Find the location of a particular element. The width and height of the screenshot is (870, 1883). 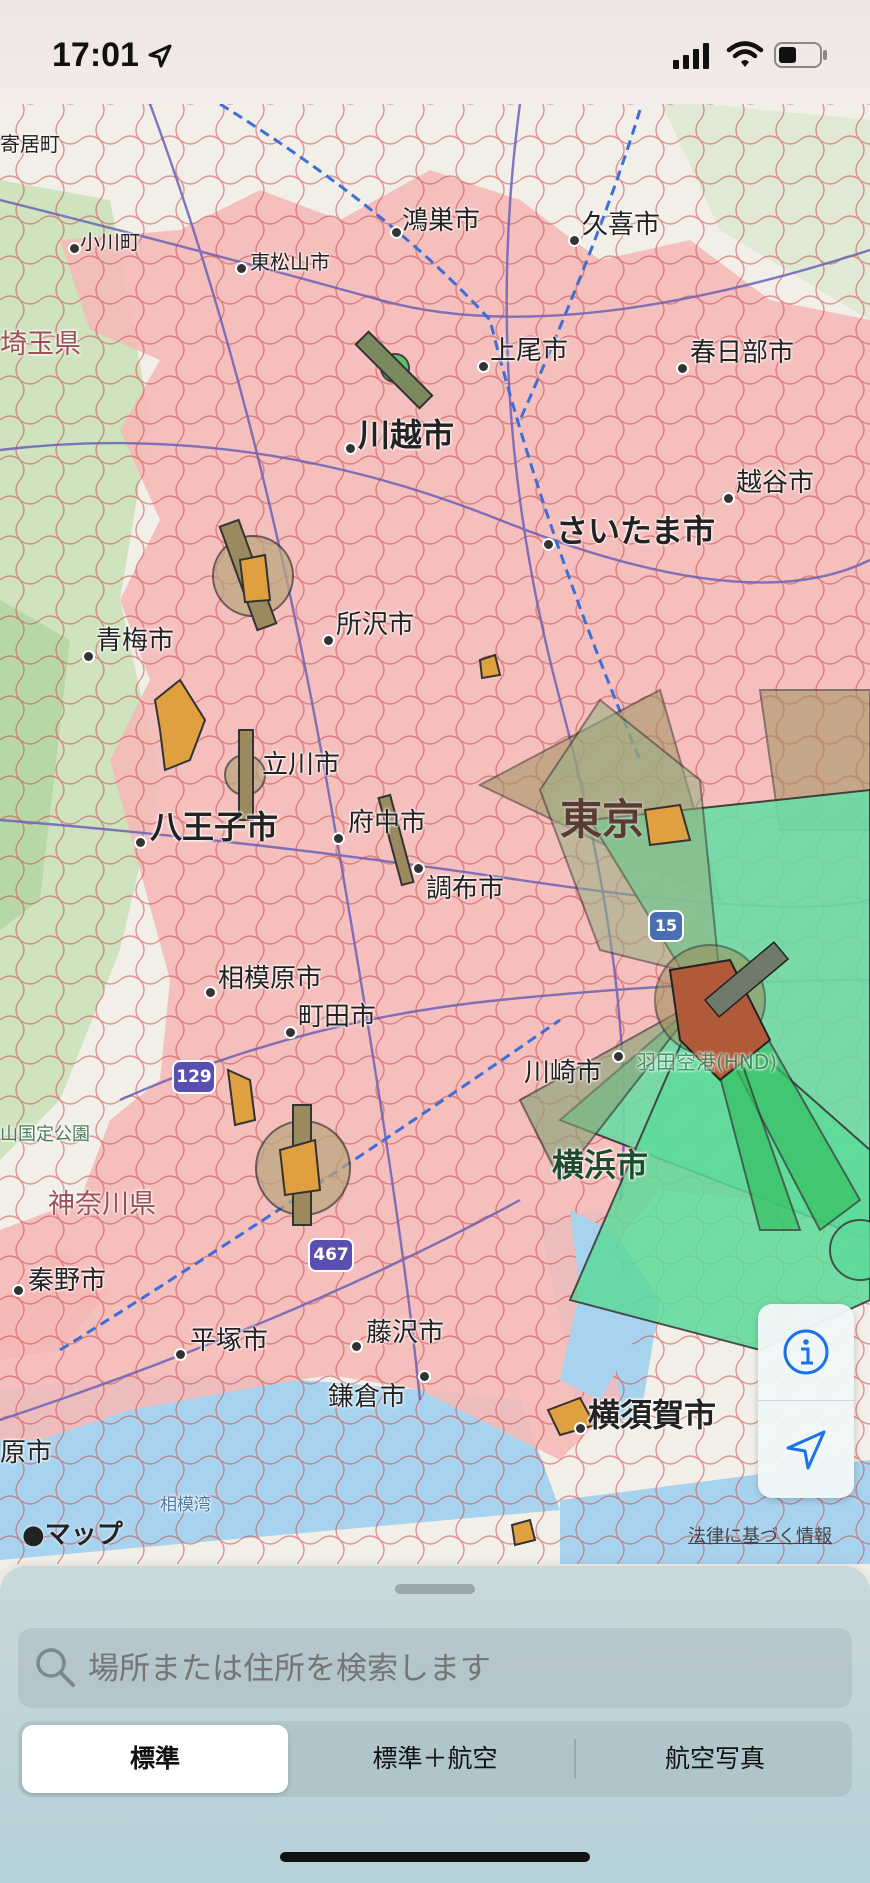

city-label: 小川町 is located at coordinates (110, 242).